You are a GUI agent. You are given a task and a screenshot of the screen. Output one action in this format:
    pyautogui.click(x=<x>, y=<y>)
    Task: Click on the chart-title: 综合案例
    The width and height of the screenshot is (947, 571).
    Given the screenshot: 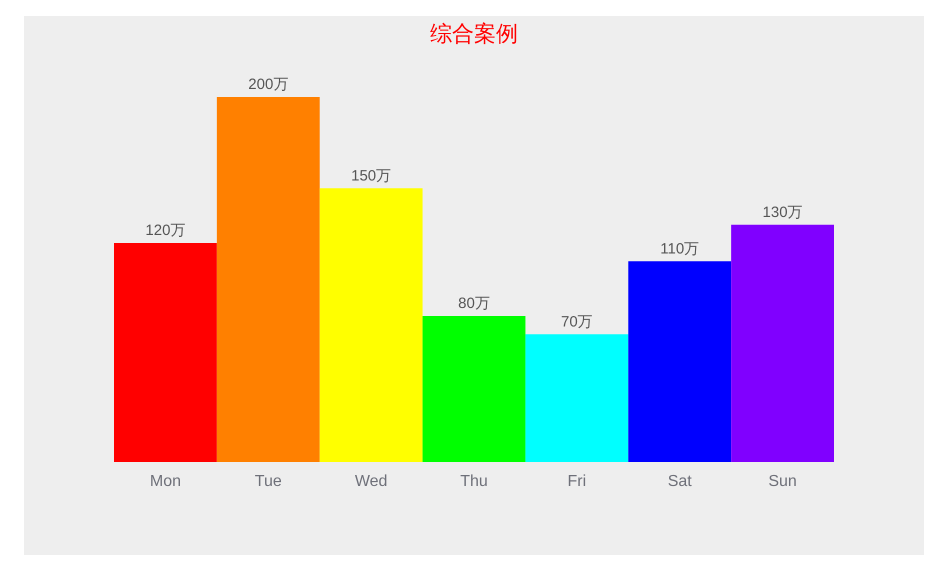 What is the action you would take?
    pyautogui.click(x=474, y=33)
    